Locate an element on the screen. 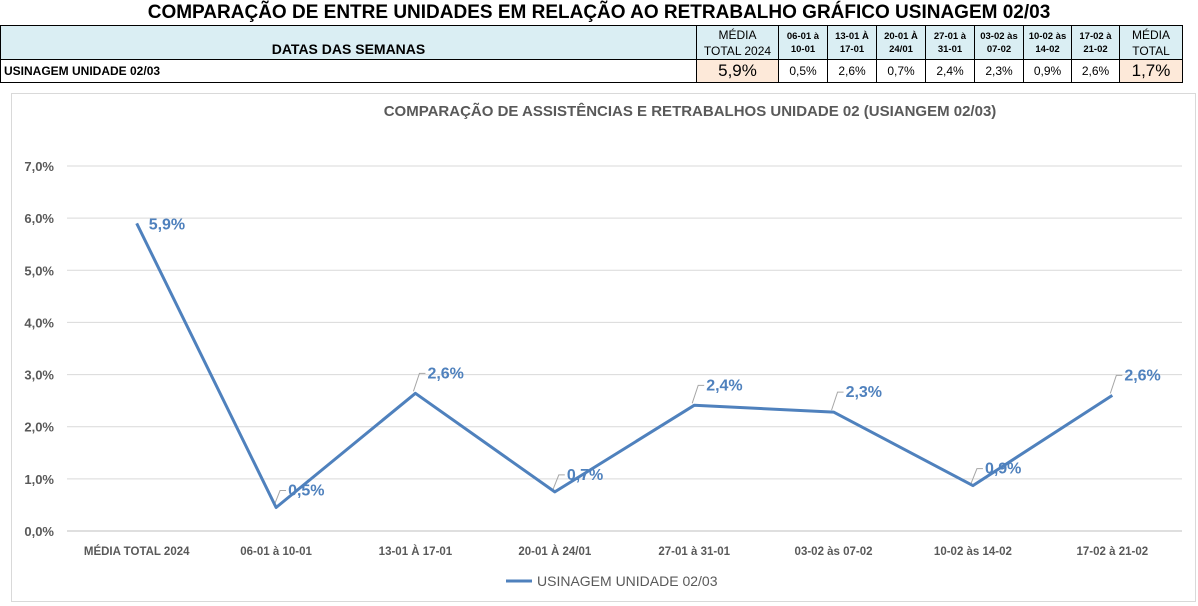 The image size is (1198, 606). data-label: 0,5% is located at coordinates (306, 491).